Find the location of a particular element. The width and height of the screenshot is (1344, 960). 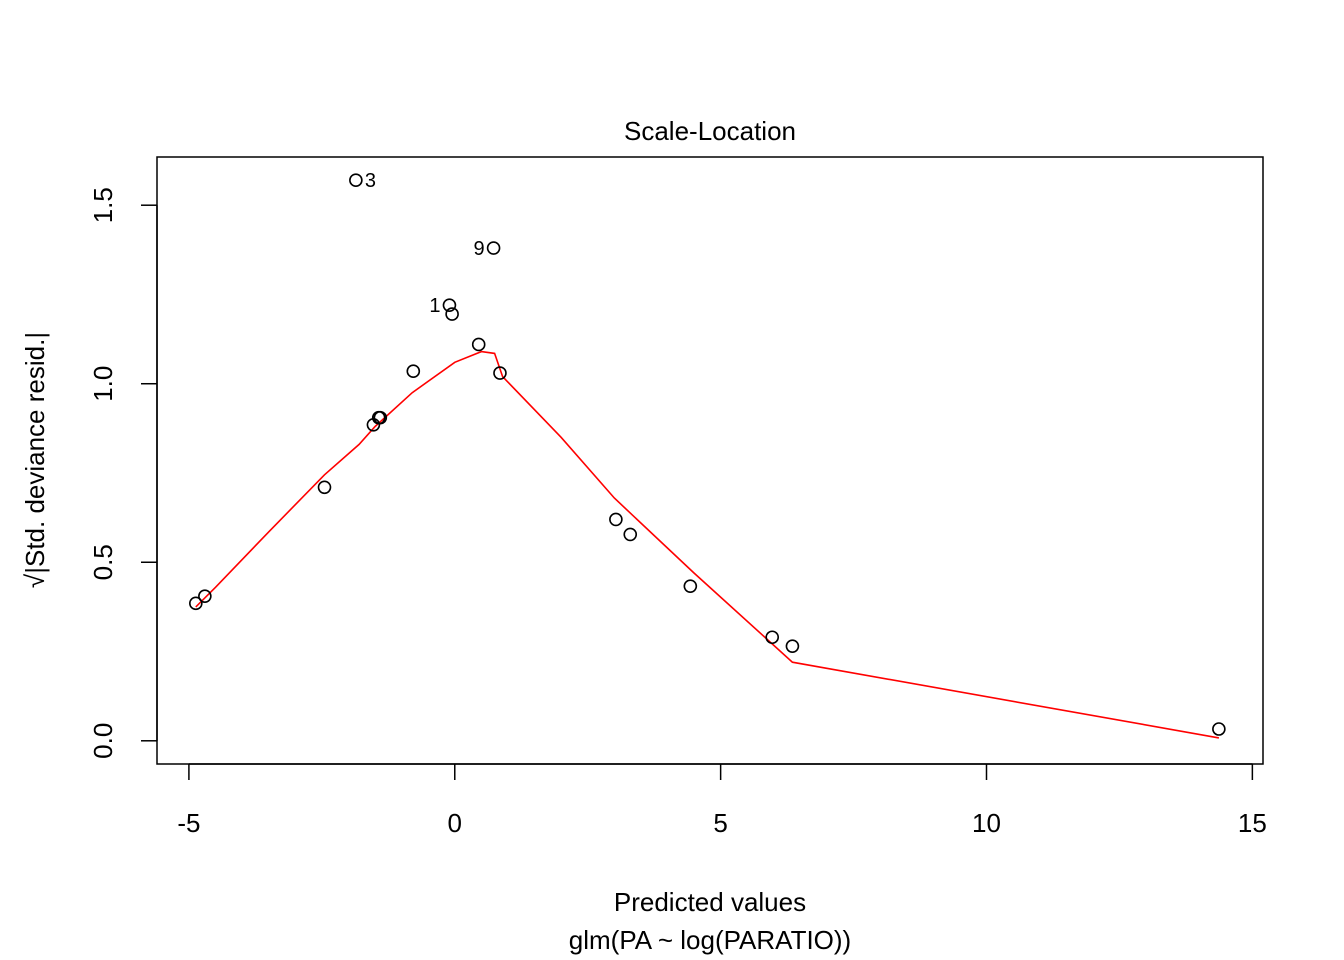

y-axis: 0.0 0.5 1.0 1.5 is located at coordinates (123, 473).